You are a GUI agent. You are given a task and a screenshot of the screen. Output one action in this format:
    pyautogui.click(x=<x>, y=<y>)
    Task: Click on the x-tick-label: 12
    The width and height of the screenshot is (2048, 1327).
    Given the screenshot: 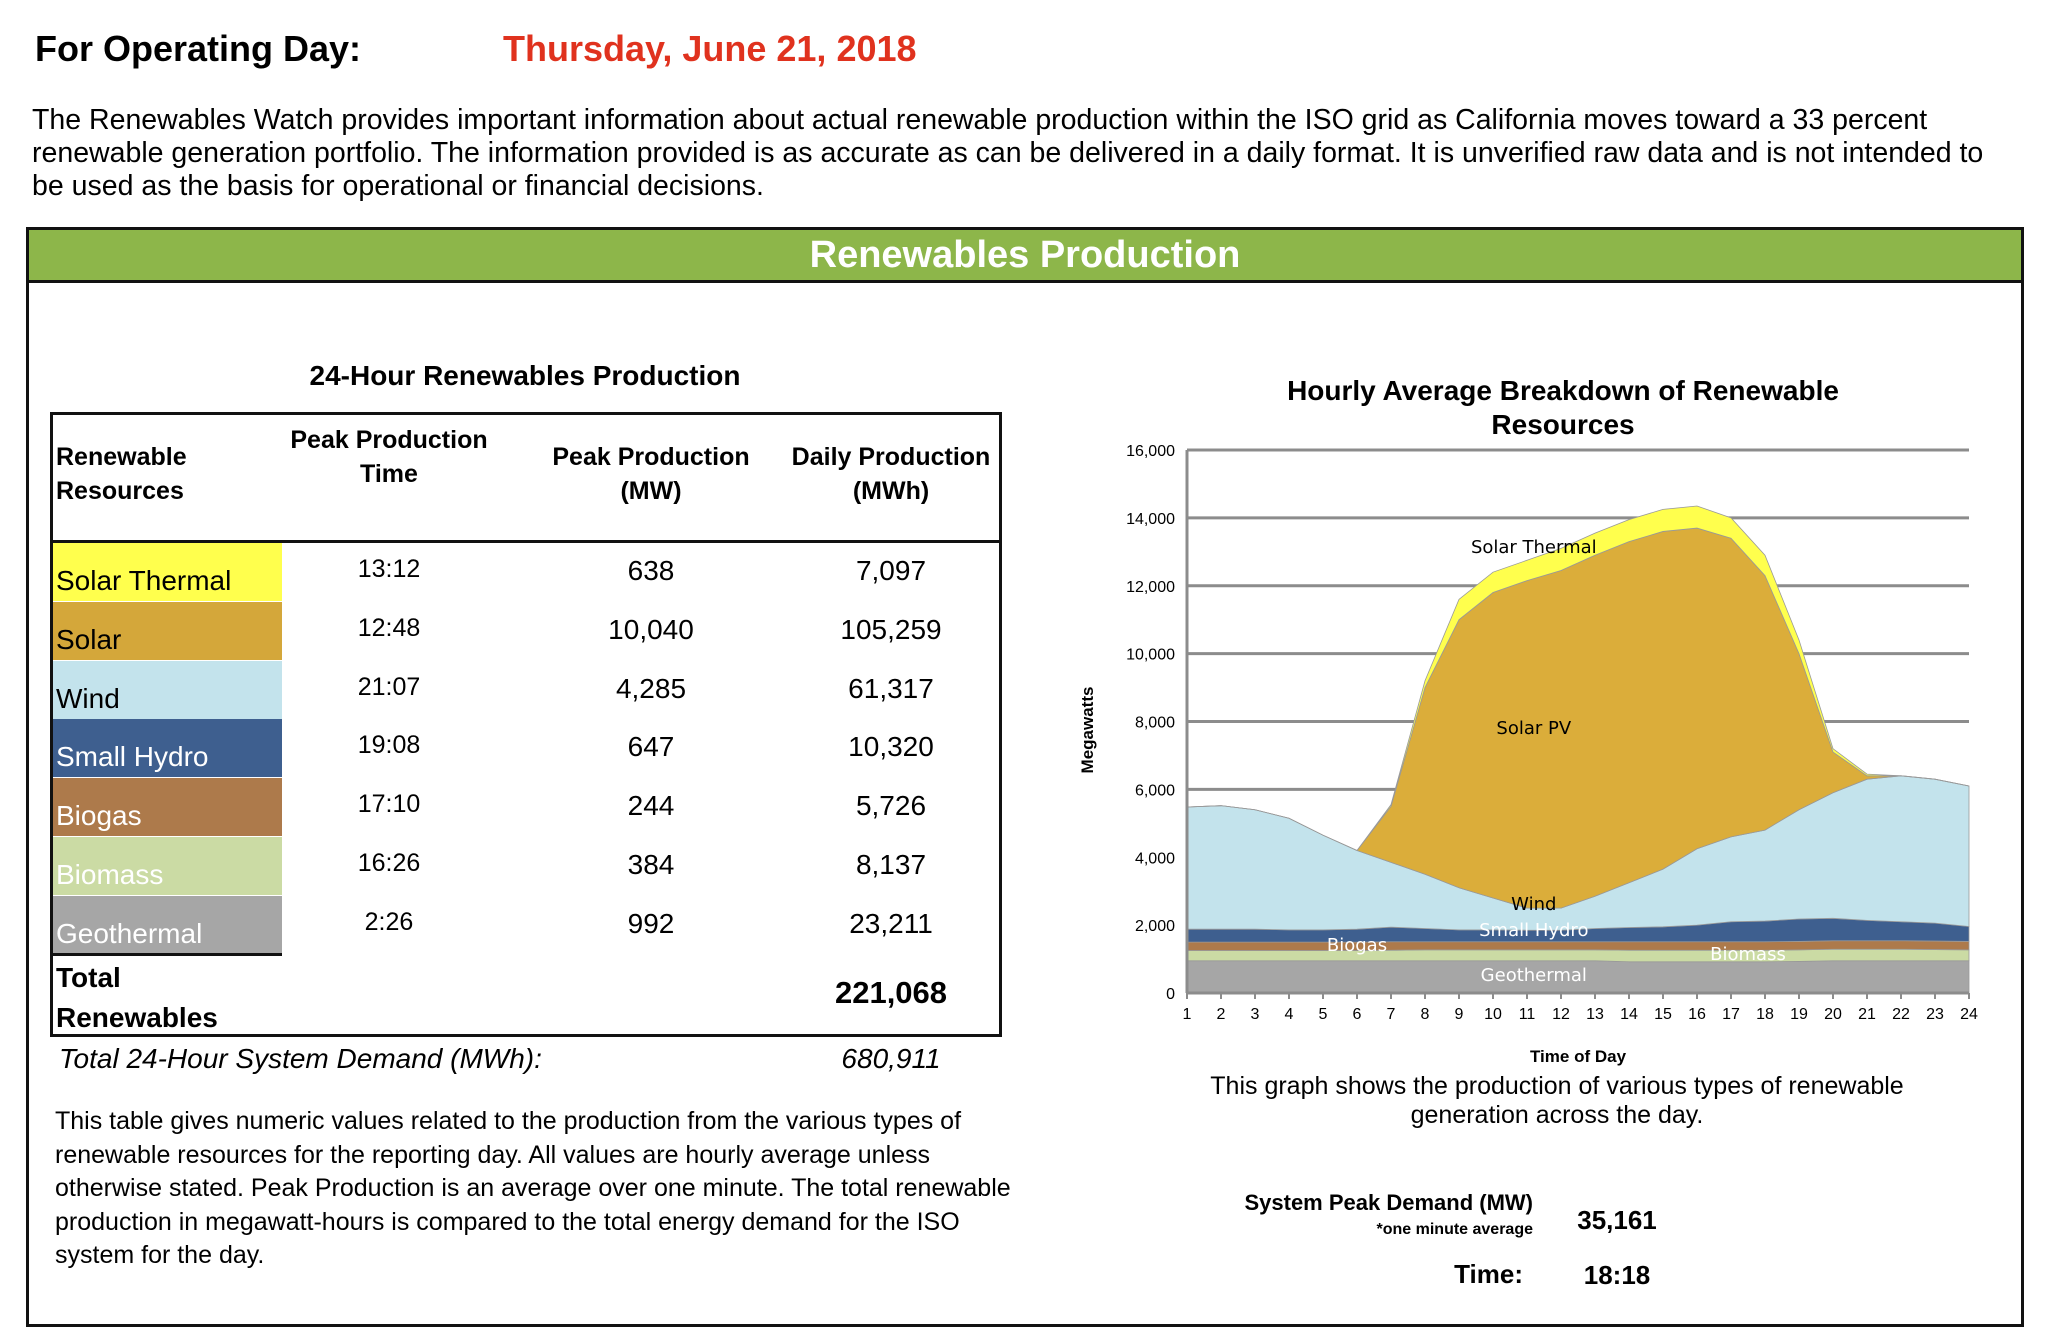 What is the action you would take?
    pyautogui.click(x=1561, y=1014)
    